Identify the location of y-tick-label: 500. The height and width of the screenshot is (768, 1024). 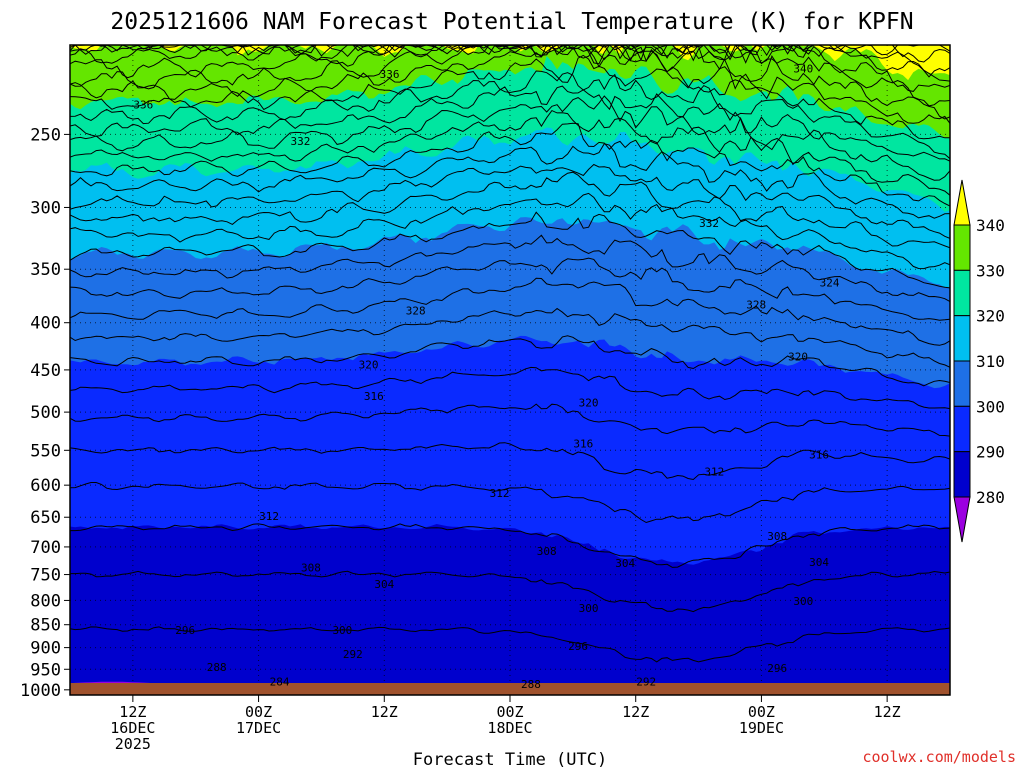
(45, 413).